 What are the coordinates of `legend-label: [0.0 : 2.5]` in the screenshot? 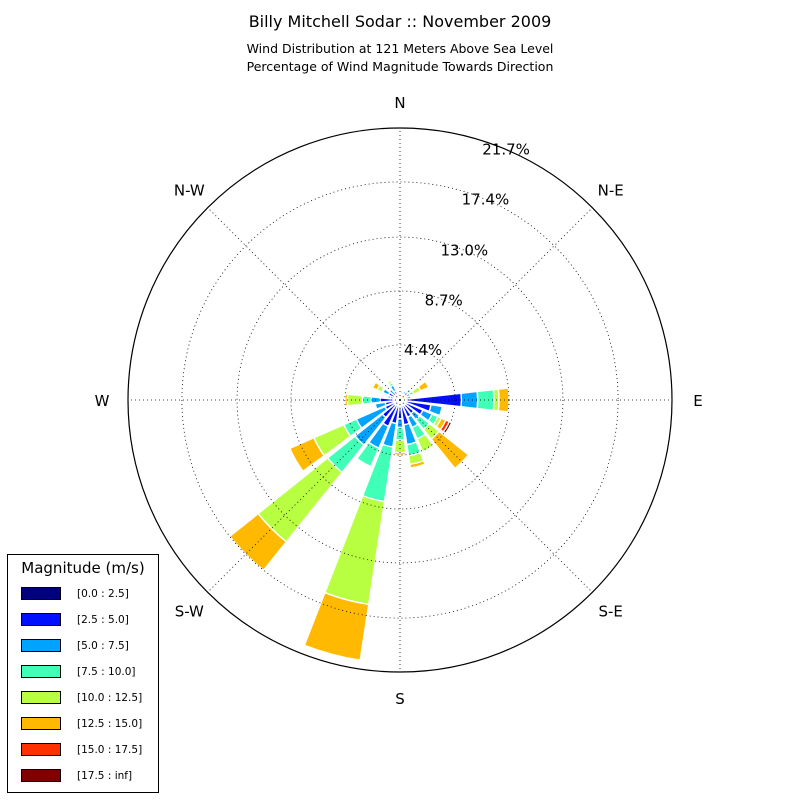 It's located at (103, 594).